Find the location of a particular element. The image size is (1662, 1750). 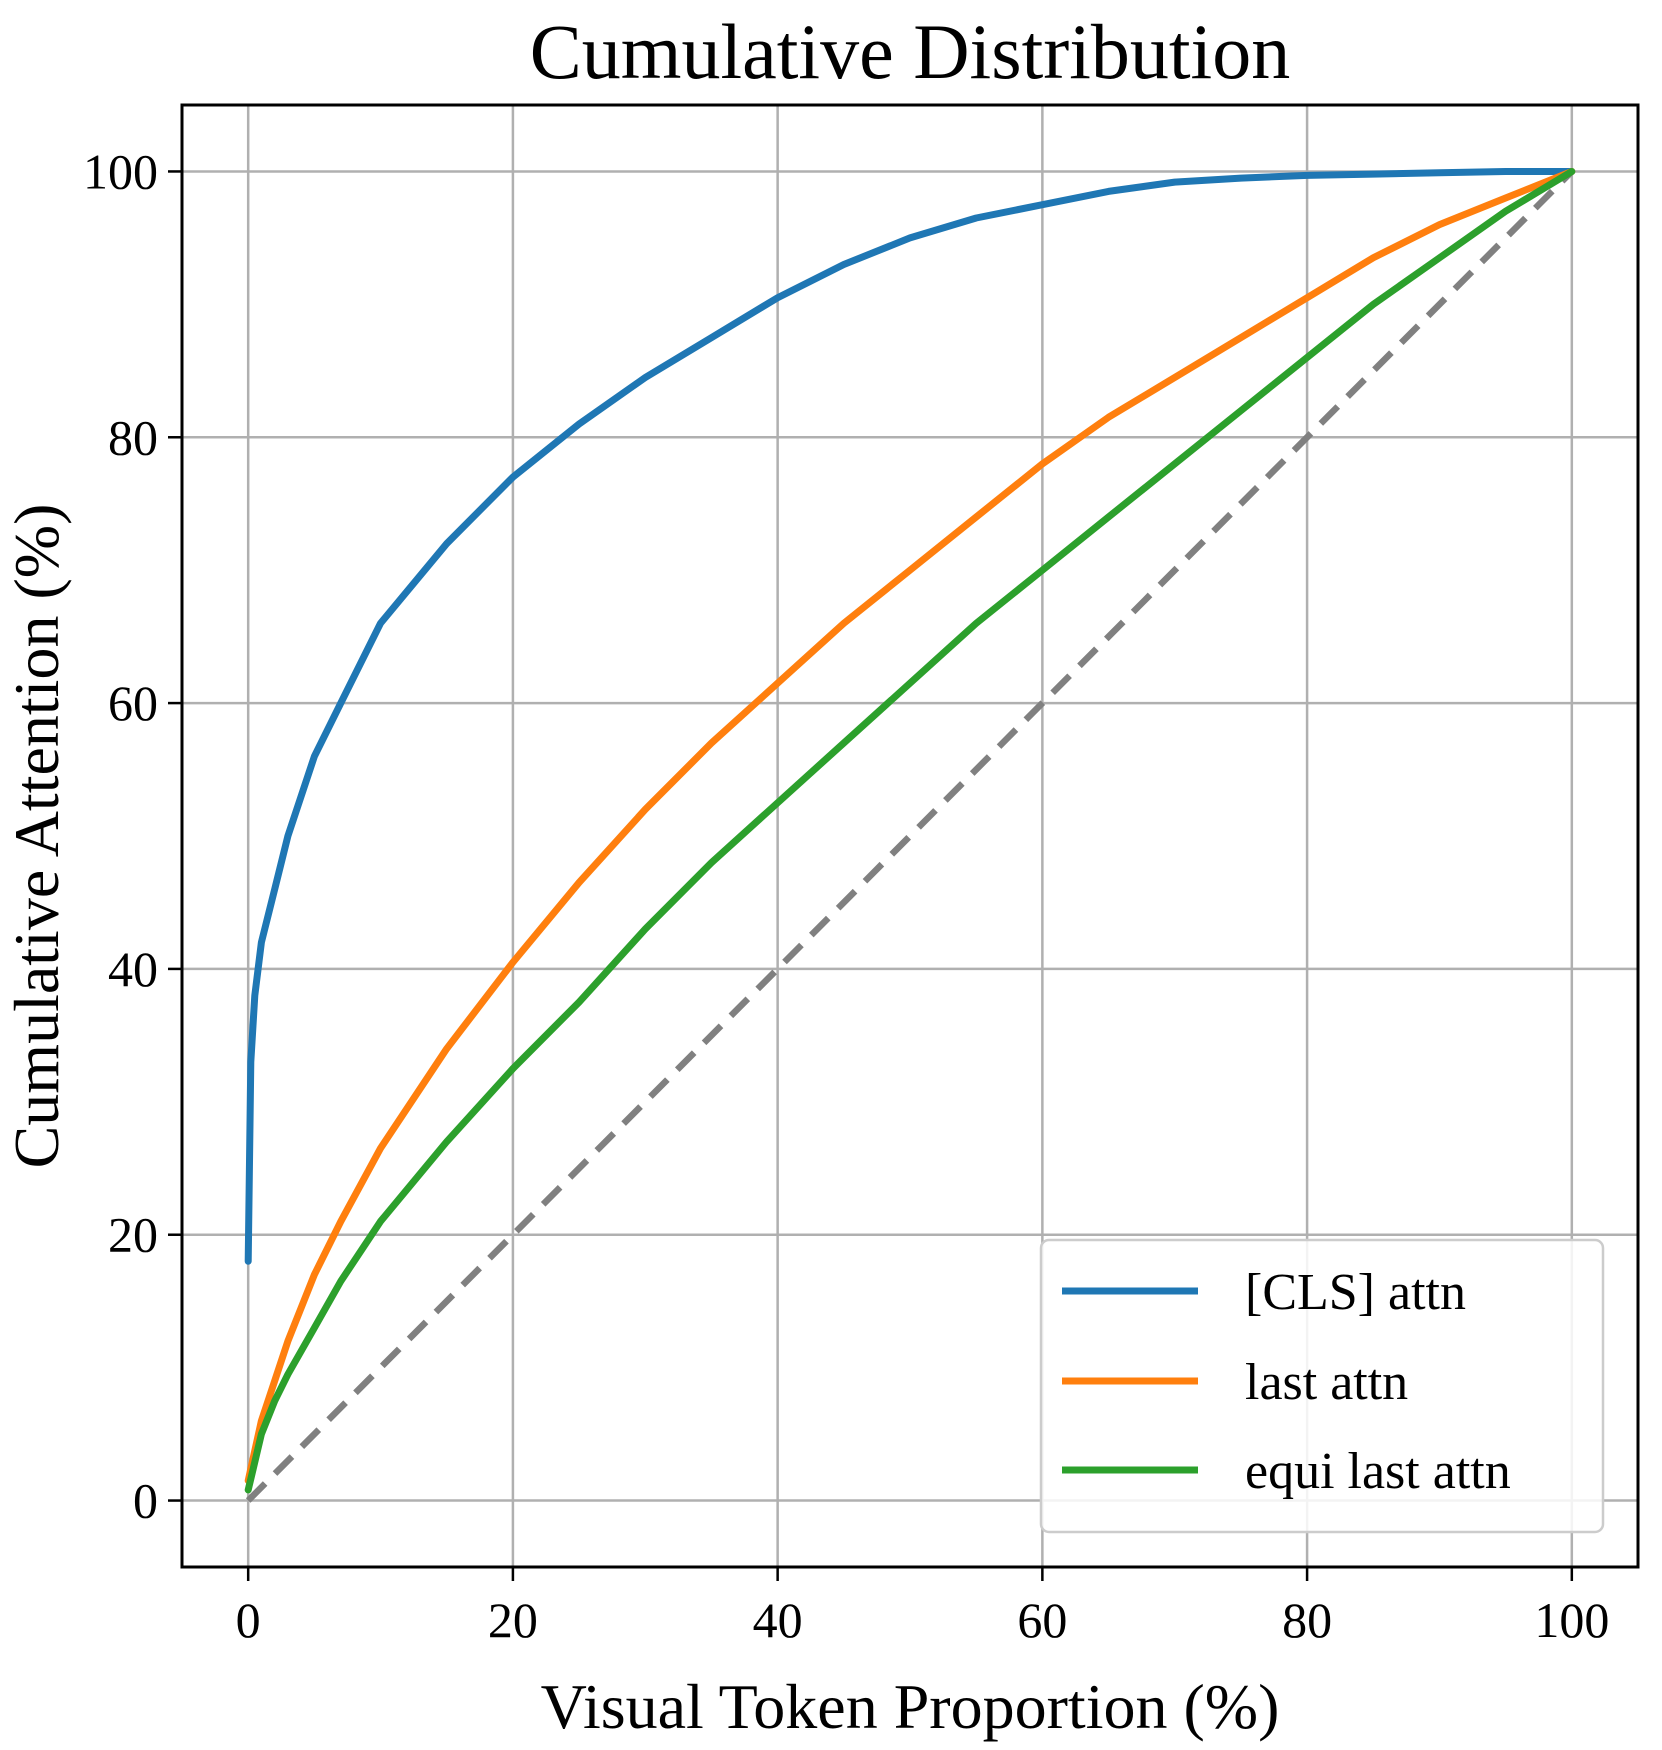

y-axis-label: Cumulative Attention (%) is located at coordinates (36, 836).